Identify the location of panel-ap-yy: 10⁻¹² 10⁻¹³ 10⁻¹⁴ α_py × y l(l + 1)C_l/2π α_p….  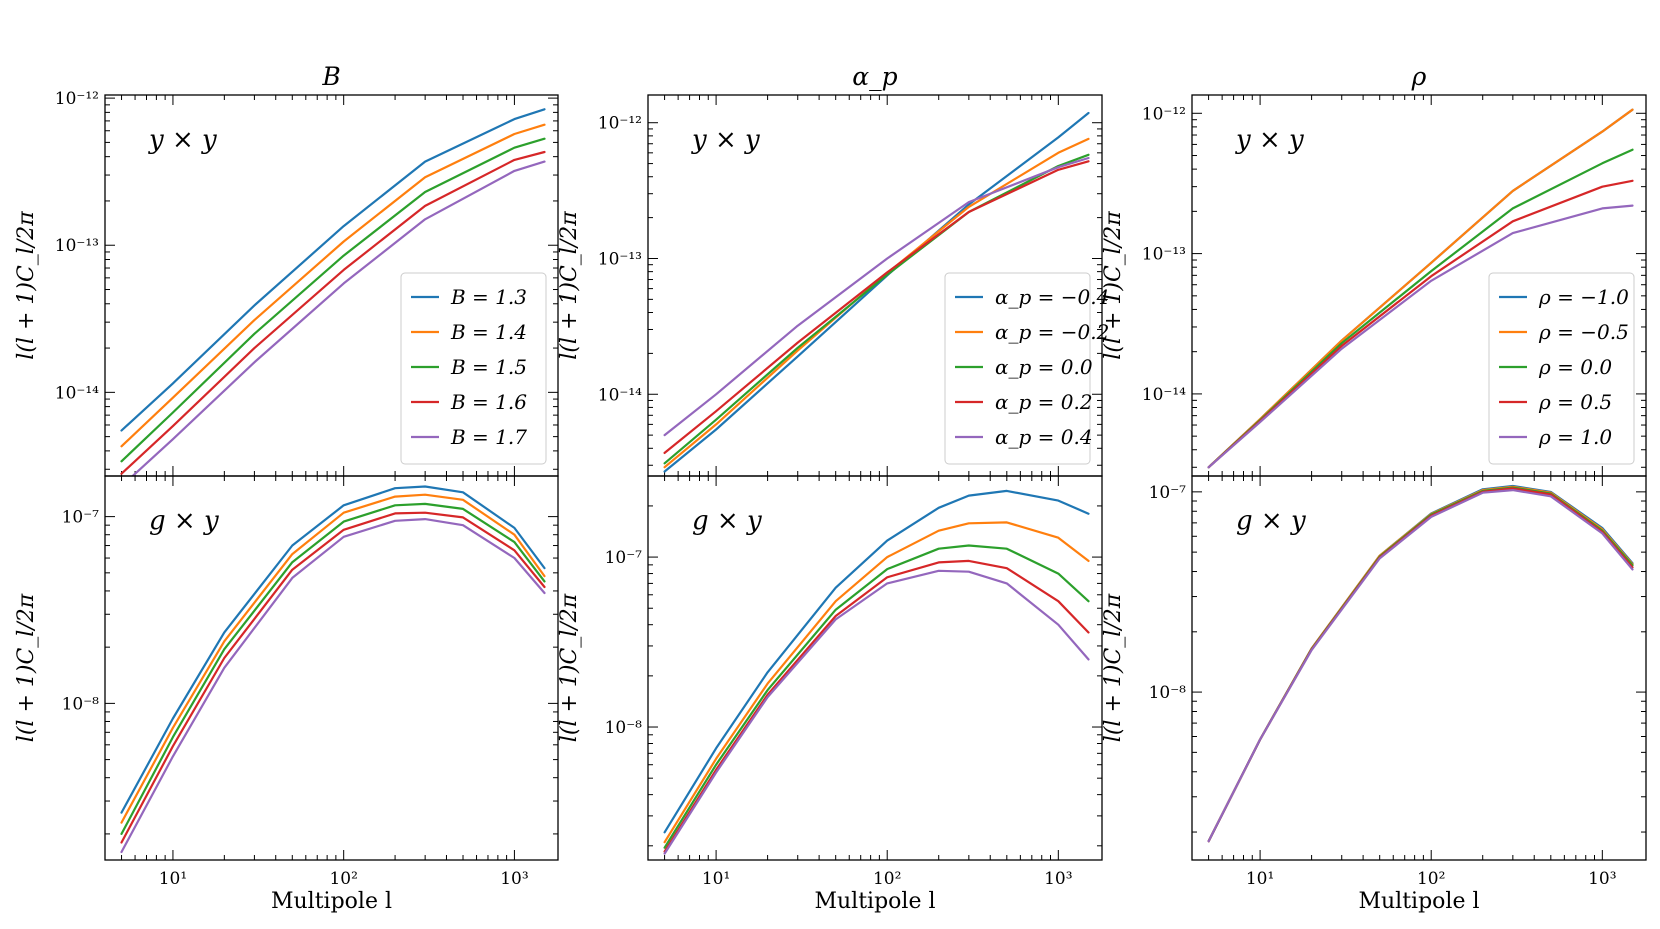
(833, 269).